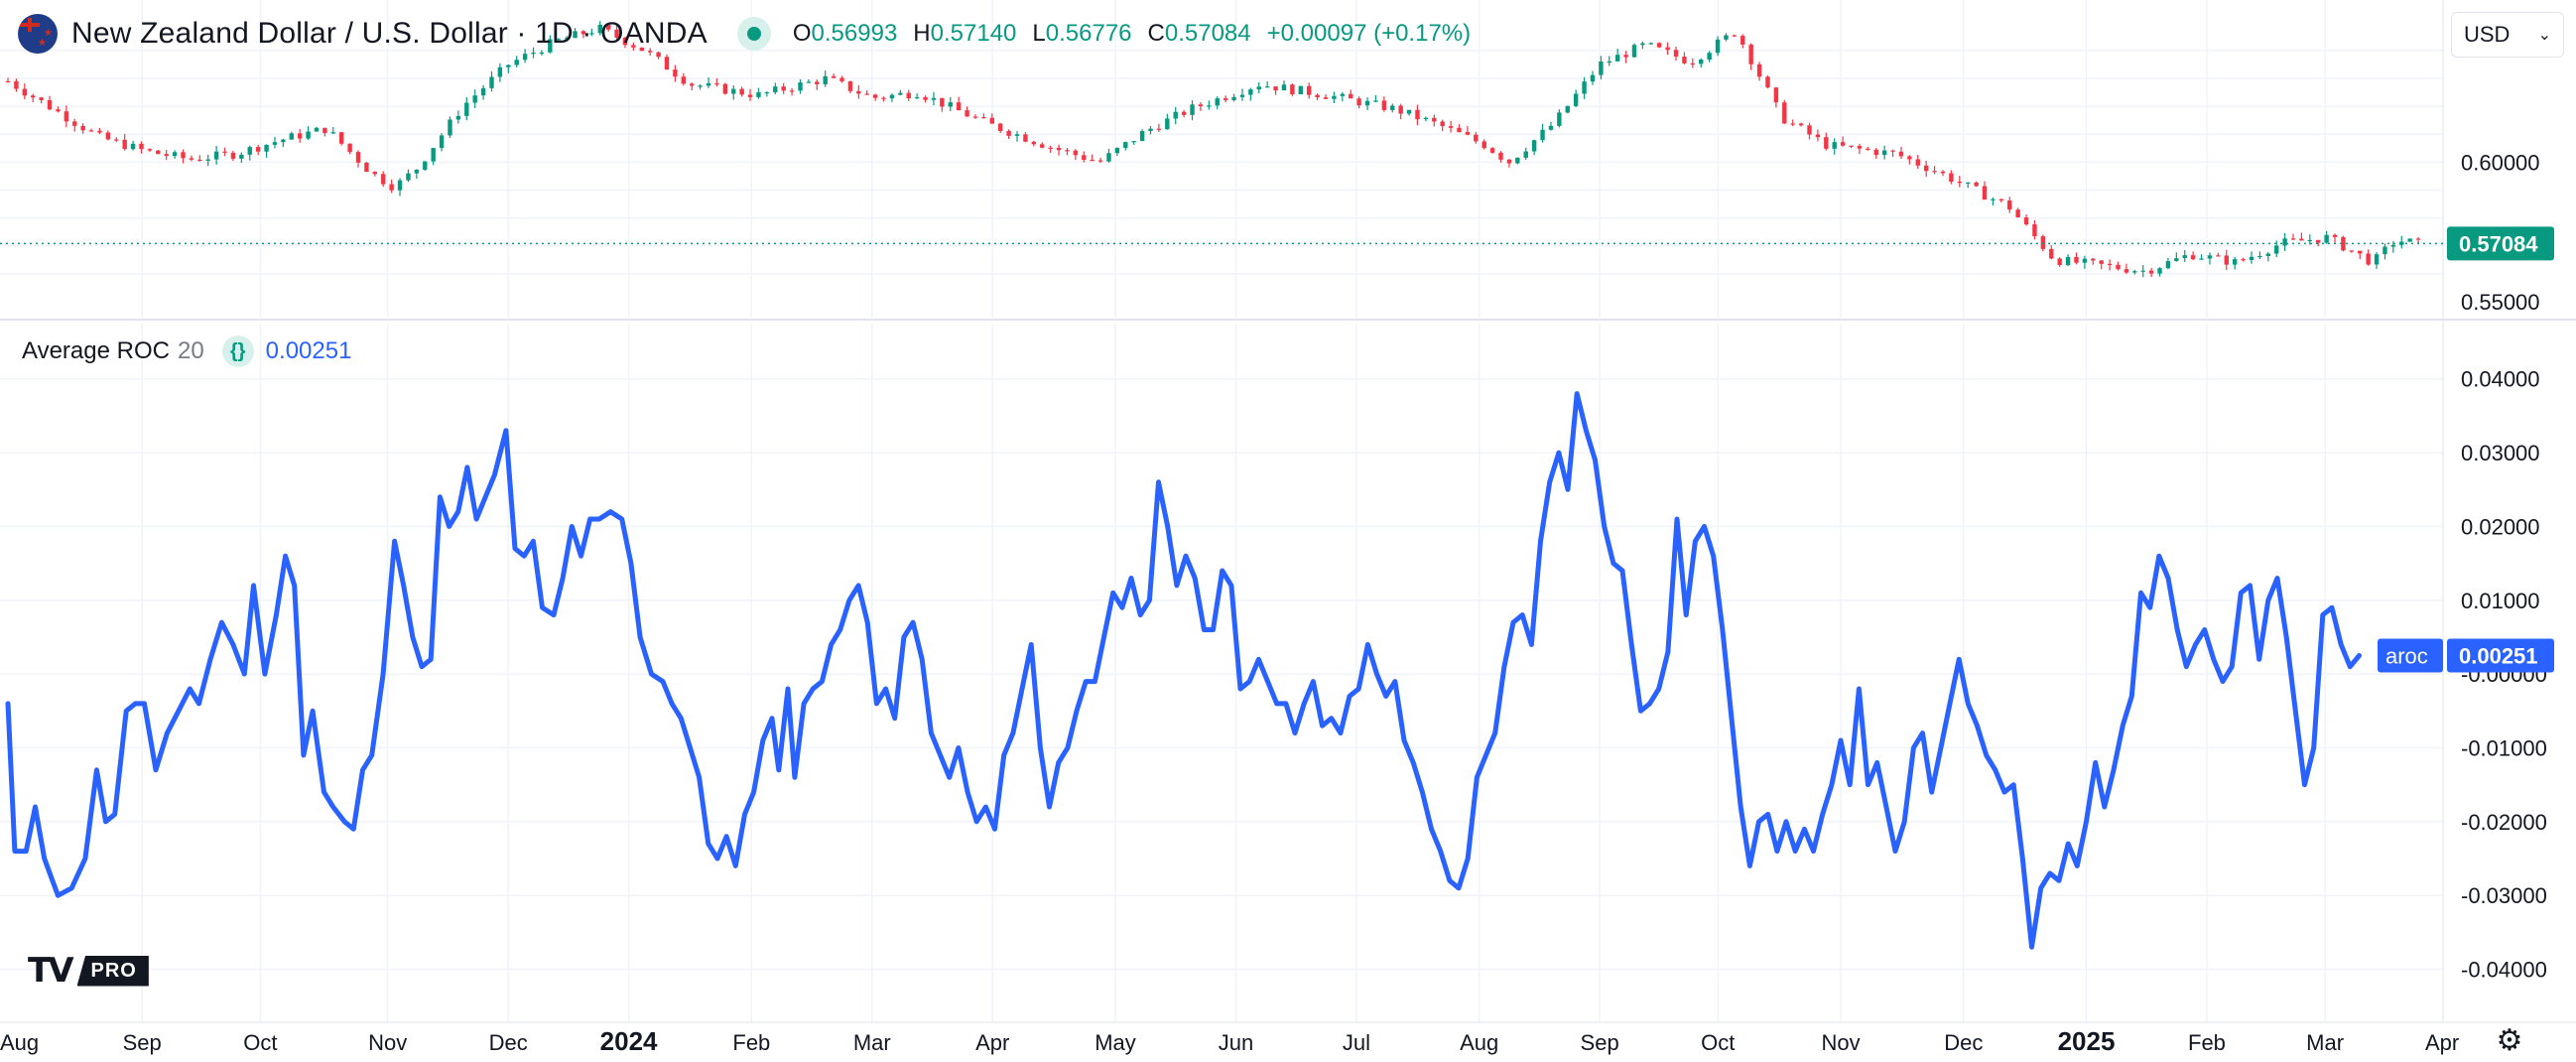 This screenshot has width=2576, height=1062. I want to click on last-price-label: 0.57084, so click(2499, 244).